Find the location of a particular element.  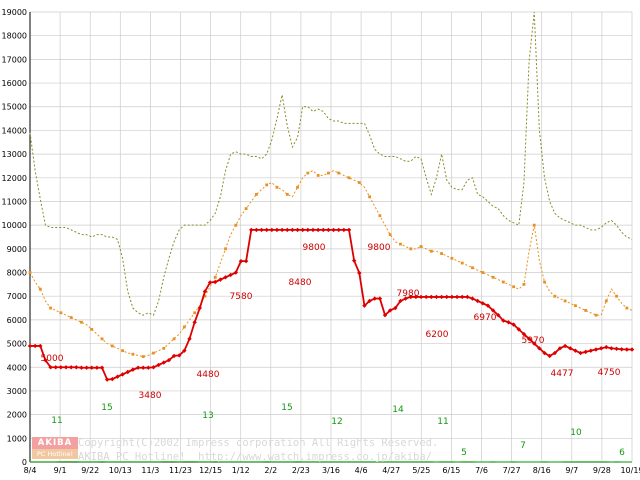

data-label: 5000 is located at coordinates (52, 359).